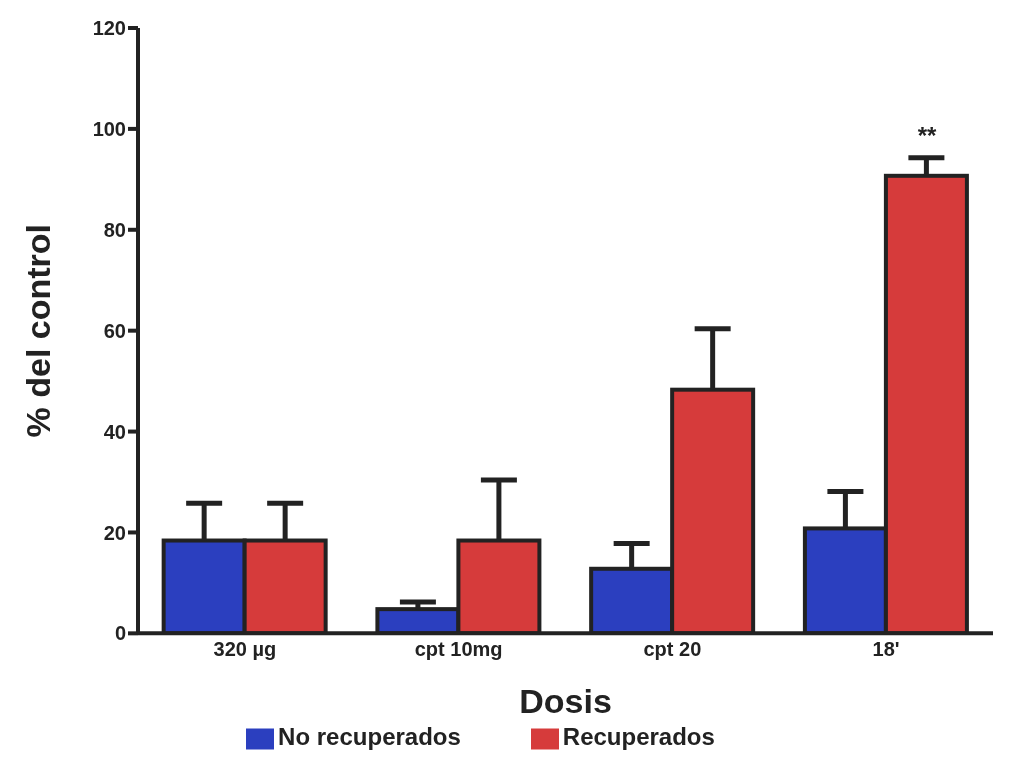 The image size is (1025, 775). I want to click on x-tick-label: cpt 10mg, so click(458, 648).